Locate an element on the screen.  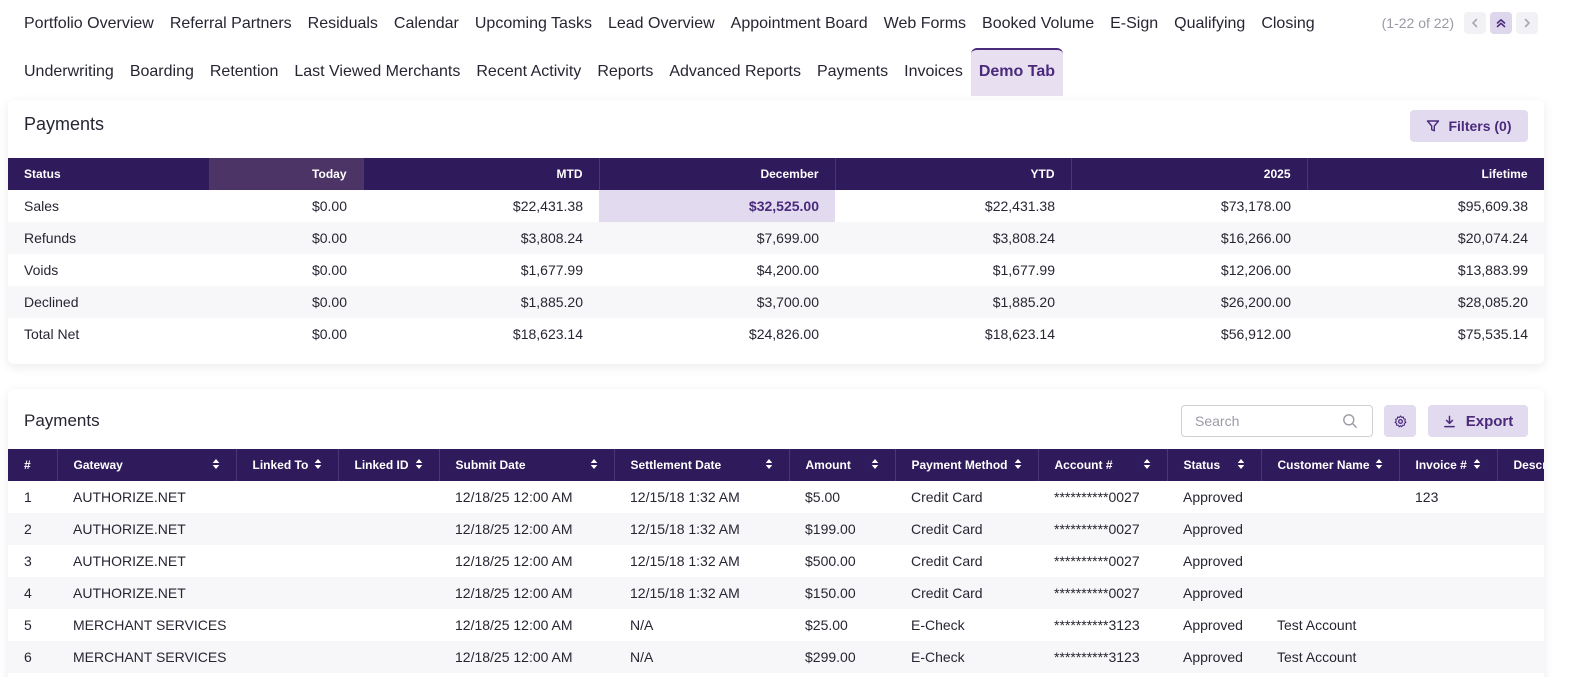
summary-cell: $56,912.00 is located at coordinates (1255, 334).